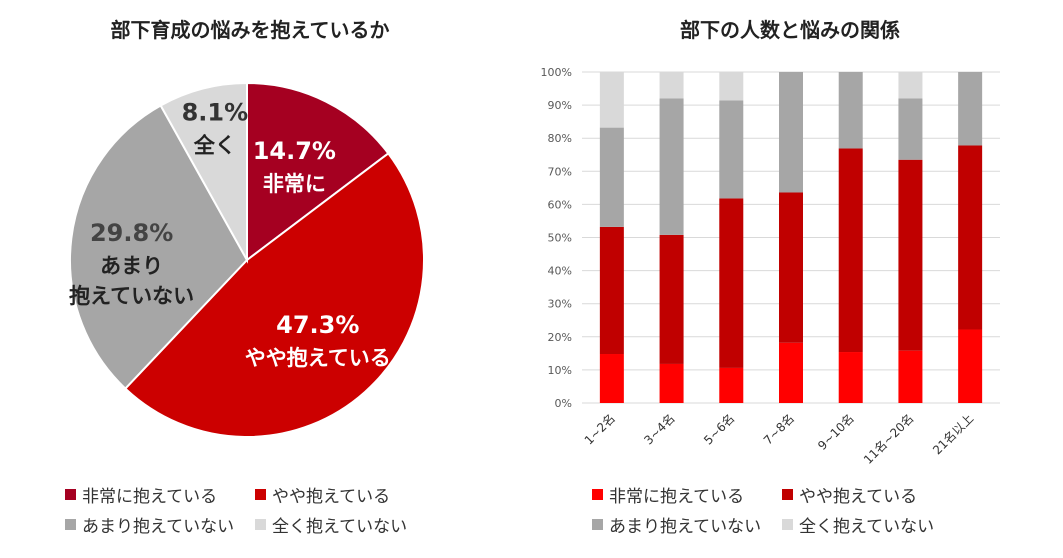 This screenshot has width=1063, height=558. Describe the element at coordinates (560, 337) in the screenshot. I see `y-tick-label: 20%` at that location.